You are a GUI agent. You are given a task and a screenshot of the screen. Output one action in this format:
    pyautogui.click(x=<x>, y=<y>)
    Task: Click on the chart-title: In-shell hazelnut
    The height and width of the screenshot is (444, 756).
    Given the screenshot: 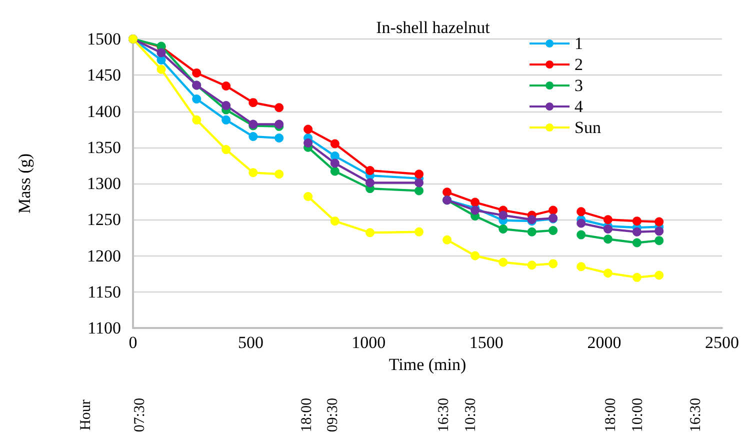 What is the action you would take?
    pyautogui.click(x=433, y=27)
    